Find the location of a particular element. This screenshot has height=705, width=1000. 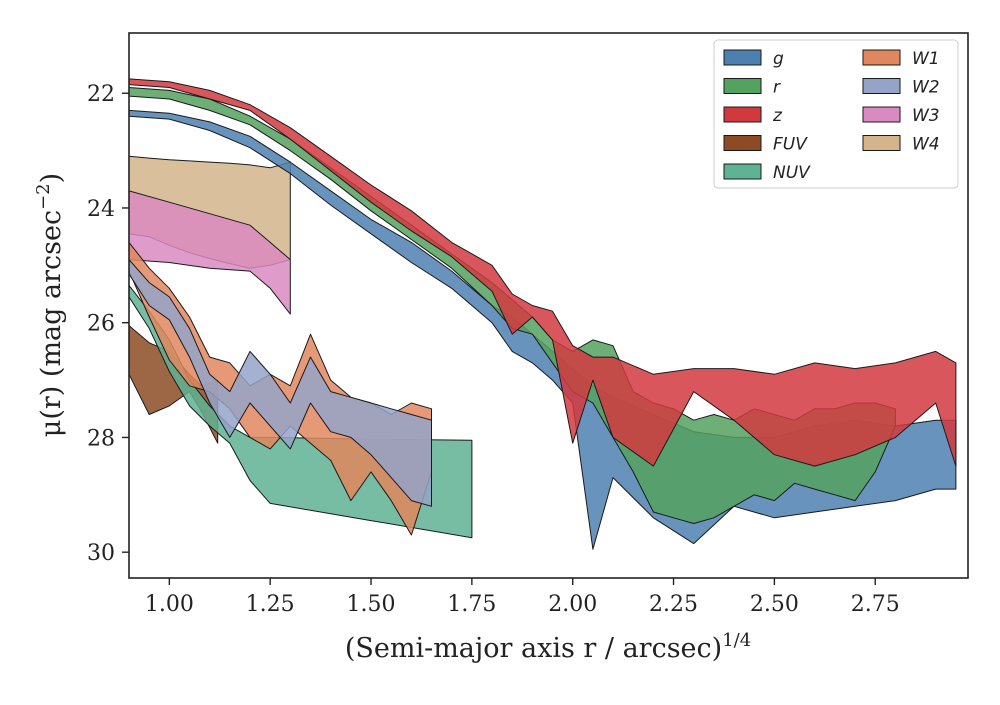

x-tick-label: 1.25 is located at coordinates (270, 604).